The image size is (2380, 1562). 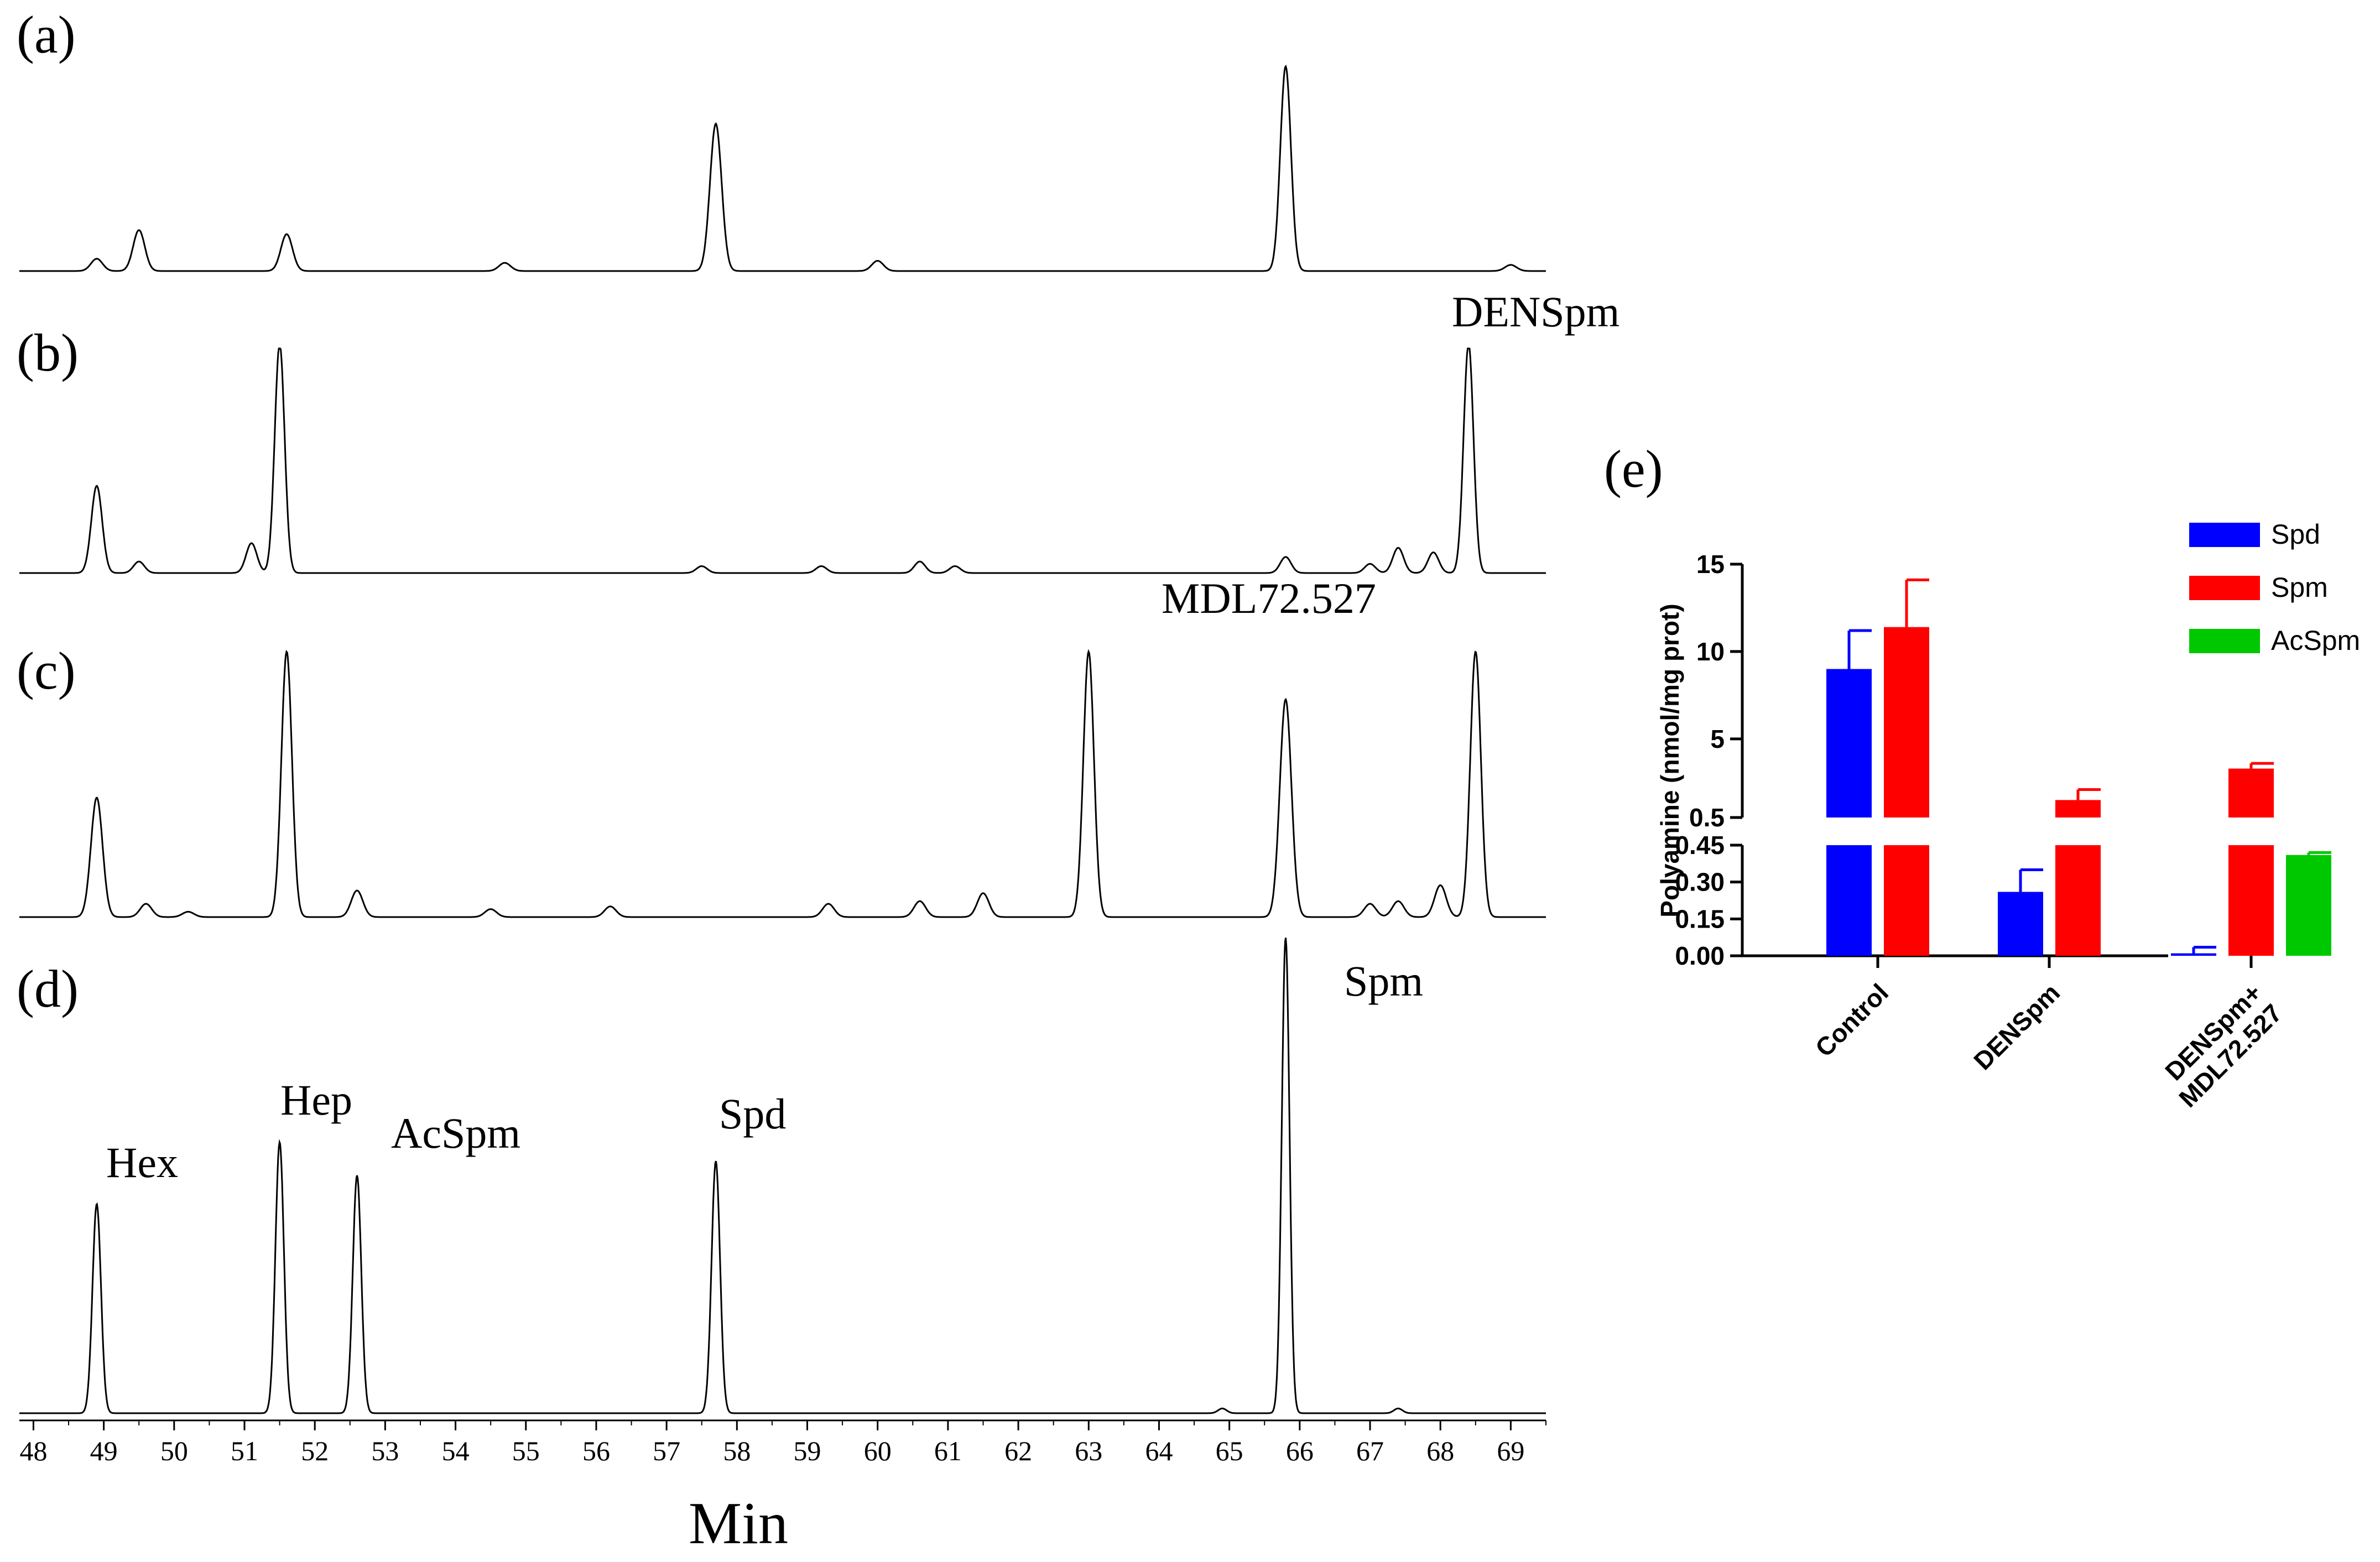 What do you see at coordinates (1849, 900) in the screenshot?
I see `bar-spd-lower` at bounding box center [1849, 900].